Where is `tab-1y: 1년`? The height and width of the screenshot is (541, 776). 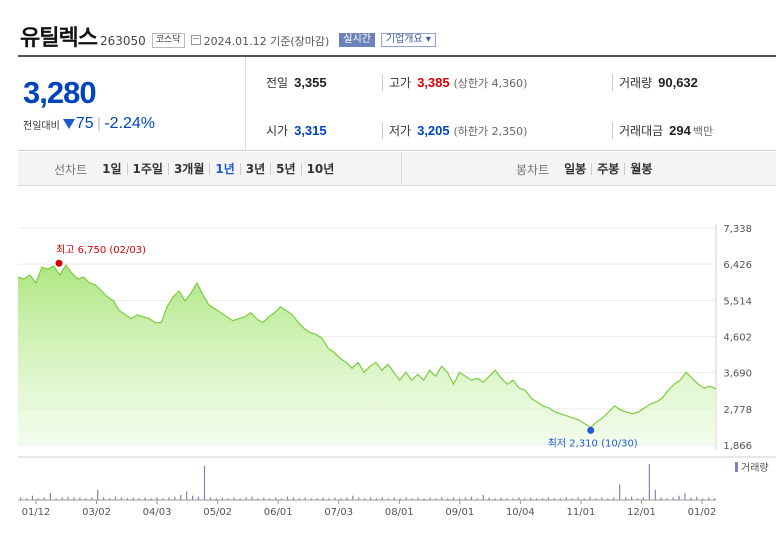 tab-1y: 1년 is located at coordinates (224, 169).